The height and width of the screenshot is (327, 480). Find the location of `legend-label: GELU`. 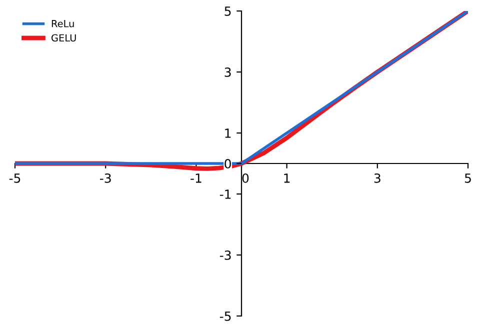

legend-label: GELU is located at coordinates (64, 38).